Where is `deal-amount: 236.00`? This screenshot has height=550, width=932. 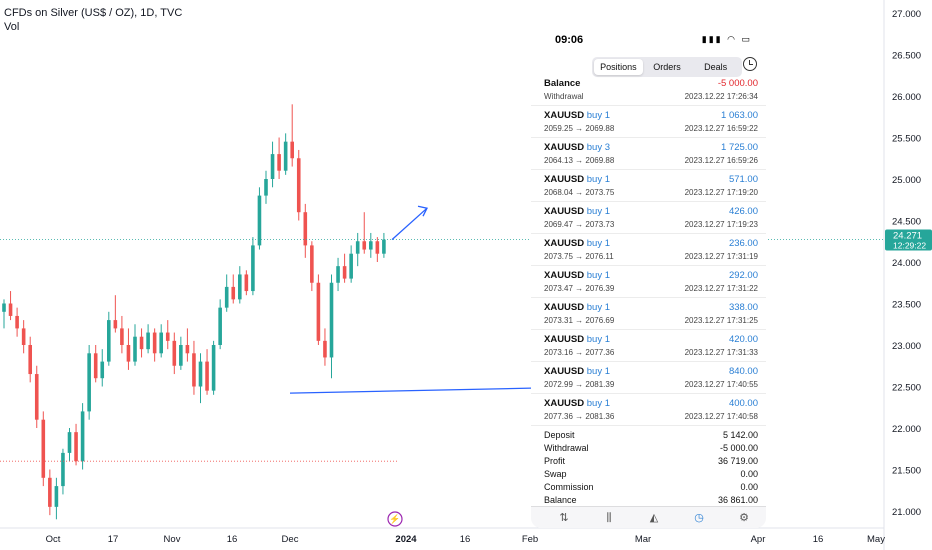
deal-amount: 236.00 is located at coordinates (743, 243).